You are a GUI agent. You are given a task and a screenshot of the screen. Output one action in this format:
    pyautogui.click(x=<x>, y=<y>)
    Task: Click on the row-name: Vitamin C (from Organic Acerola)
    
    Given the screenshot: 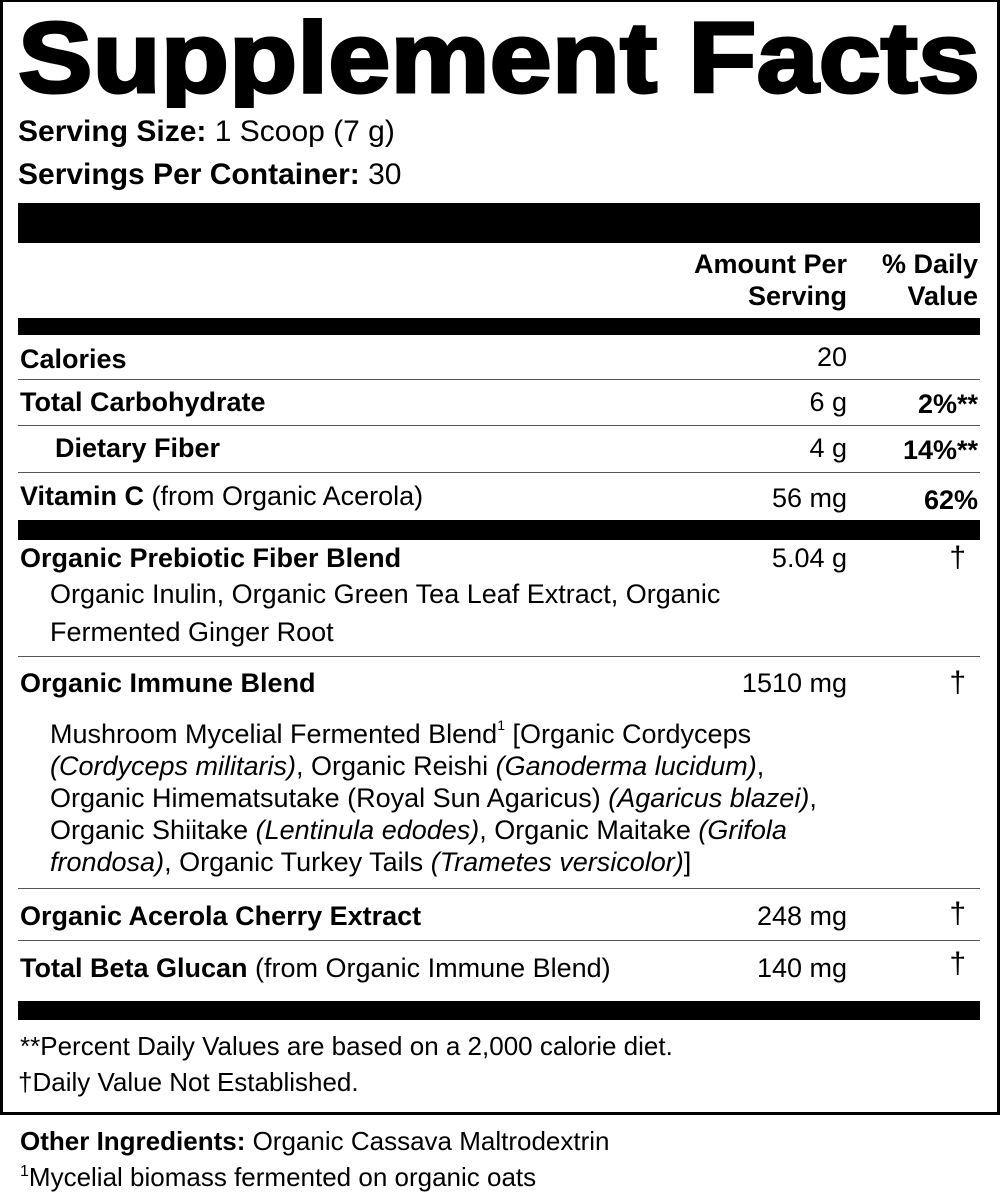 What is the action you would take?
    pyautogui.click(x=221, y=496)
    